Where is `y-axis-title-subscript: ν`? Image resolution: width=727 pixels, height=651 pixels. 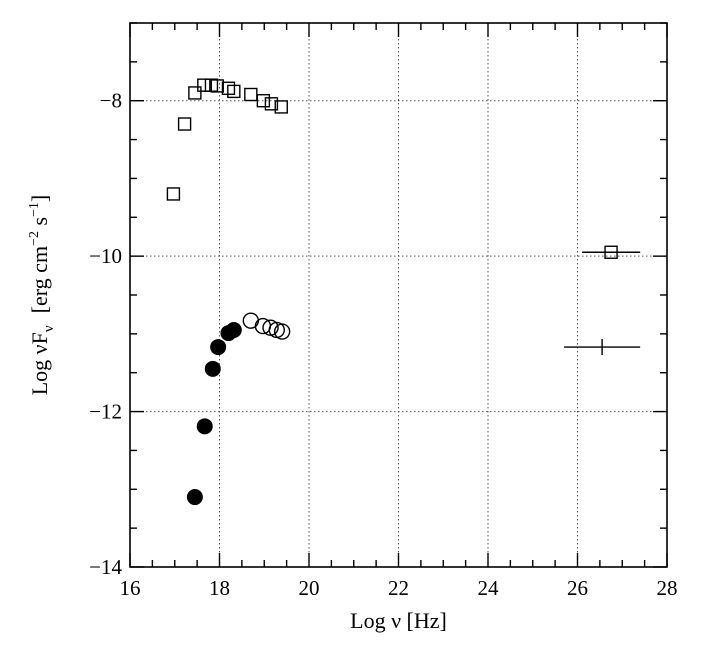 y-axis-title-subscript: ν is located at coordinates (49, 328).